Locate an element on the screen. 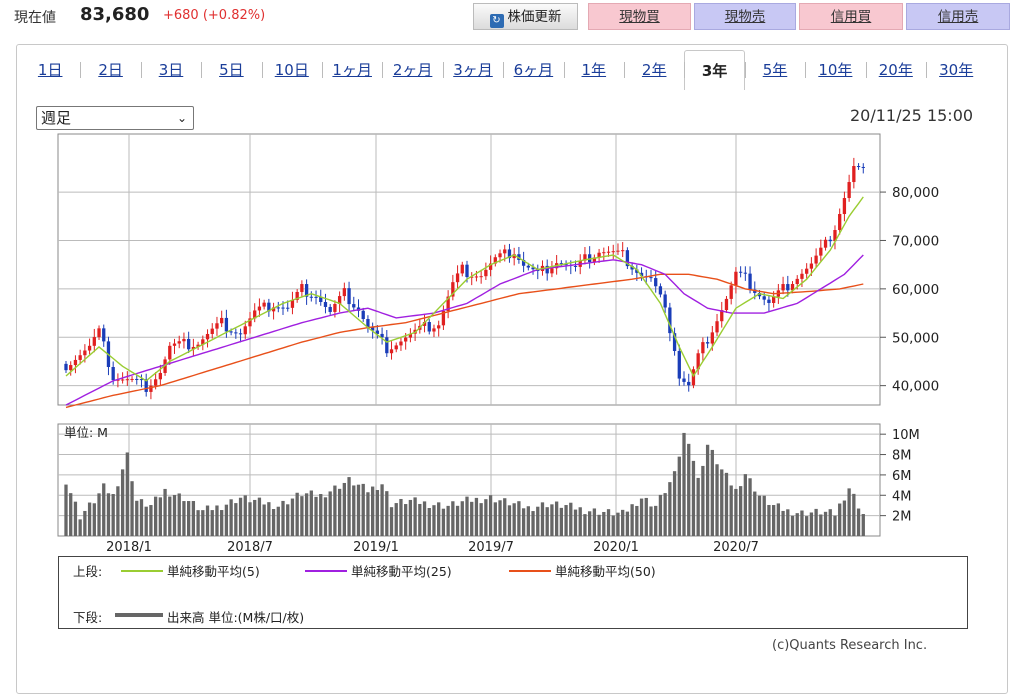  tab-7: 3ヶ月 is located at coordinates (473, 70).